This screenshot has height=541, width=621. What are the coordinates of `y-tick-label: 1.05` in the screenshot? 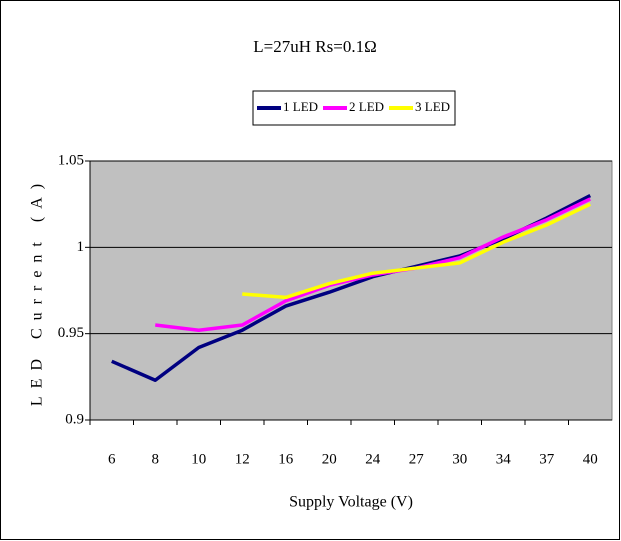 It's located at (71, 160).